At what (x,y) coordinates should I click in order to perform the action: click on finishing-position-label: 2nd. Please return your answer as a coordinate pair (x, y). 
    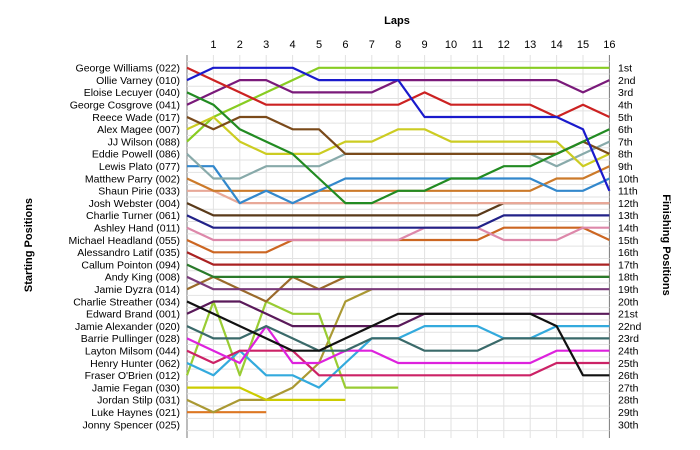
    Looking at the image, I should click on (627, 81).